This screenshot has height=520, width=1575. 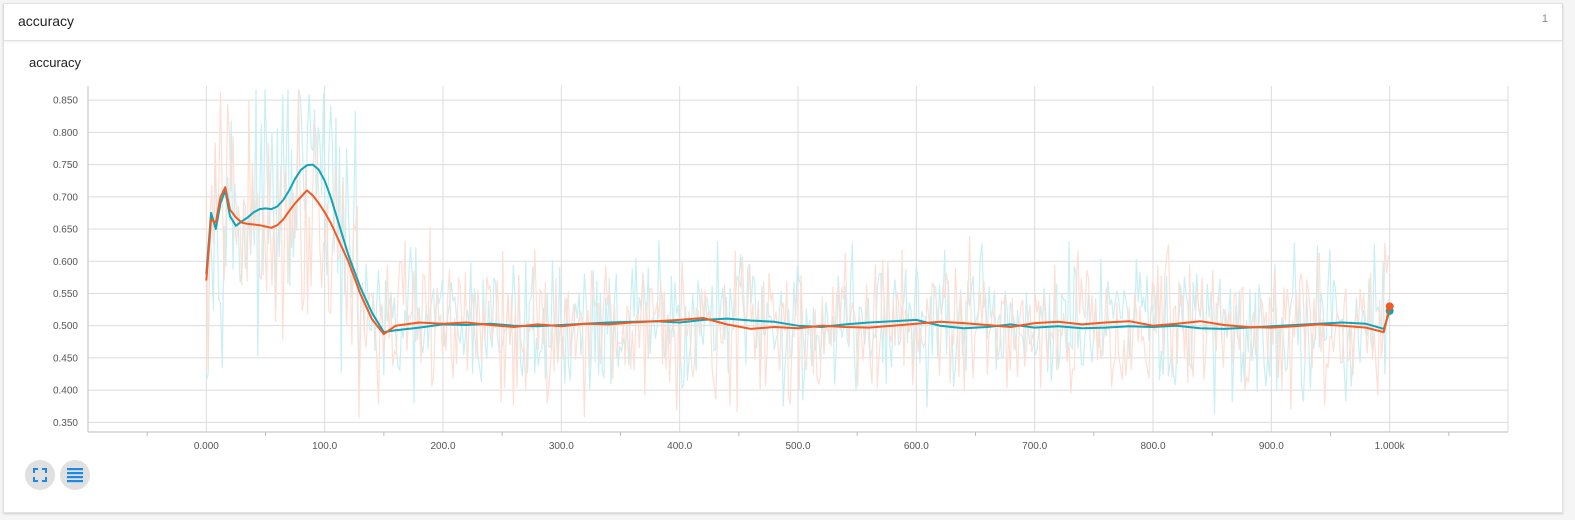 I want to click on card-run-count: 1, so click(x=1544, y=19).